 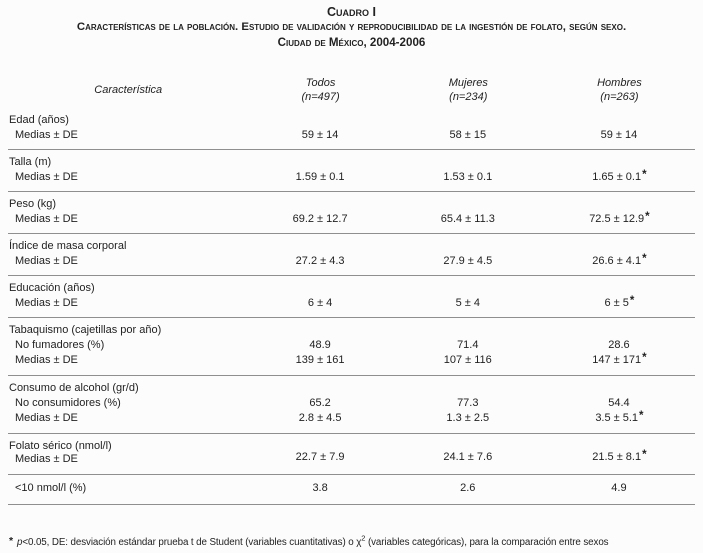 I want to click on value-text: 71.4, so click(x=468, y=345).